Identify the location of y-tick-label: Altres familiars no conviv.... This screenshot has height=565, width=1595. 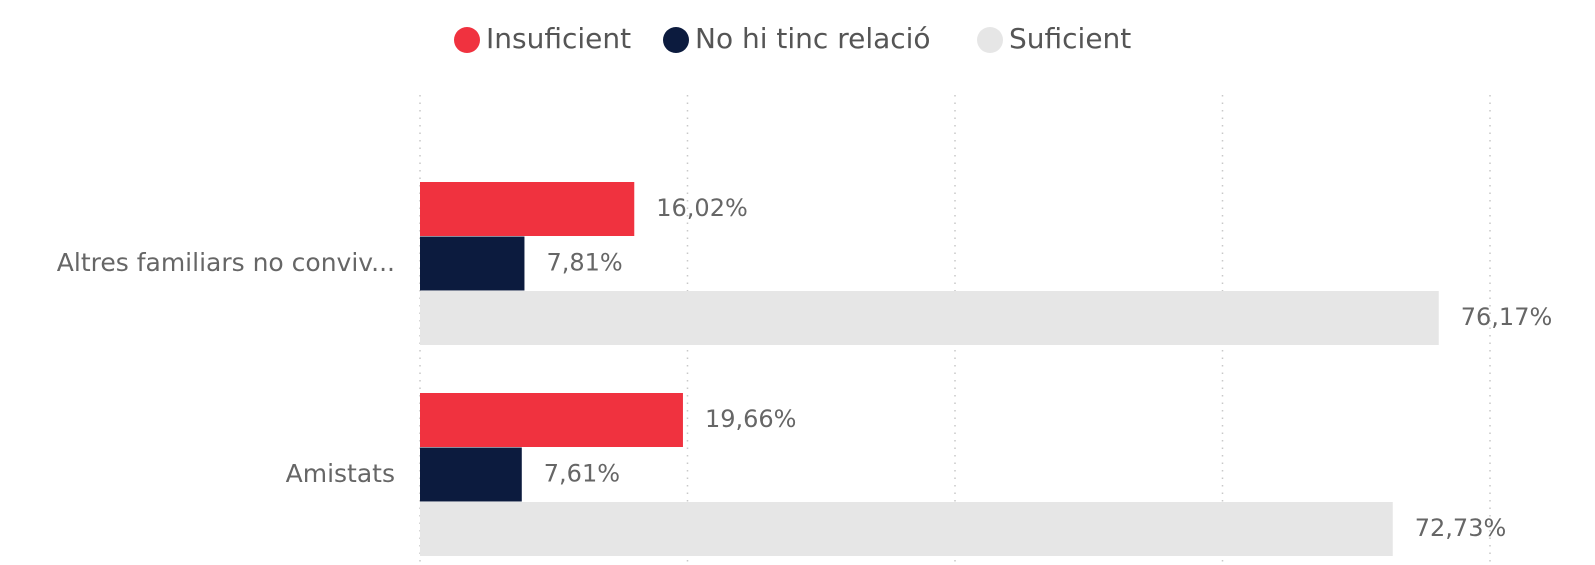
(226, 262).